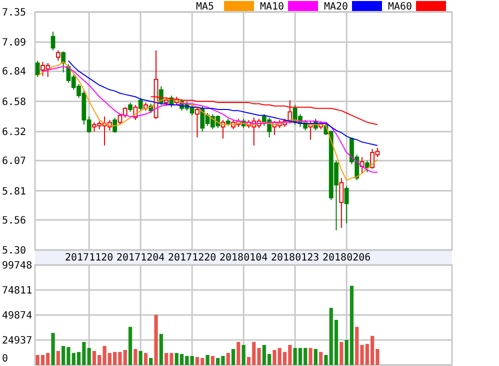 The height and width of the screenshot is (366, 499). Describe the element at coordinates (17, 316) in the screenshot. I see `y-tick-label: 49874` at that location.